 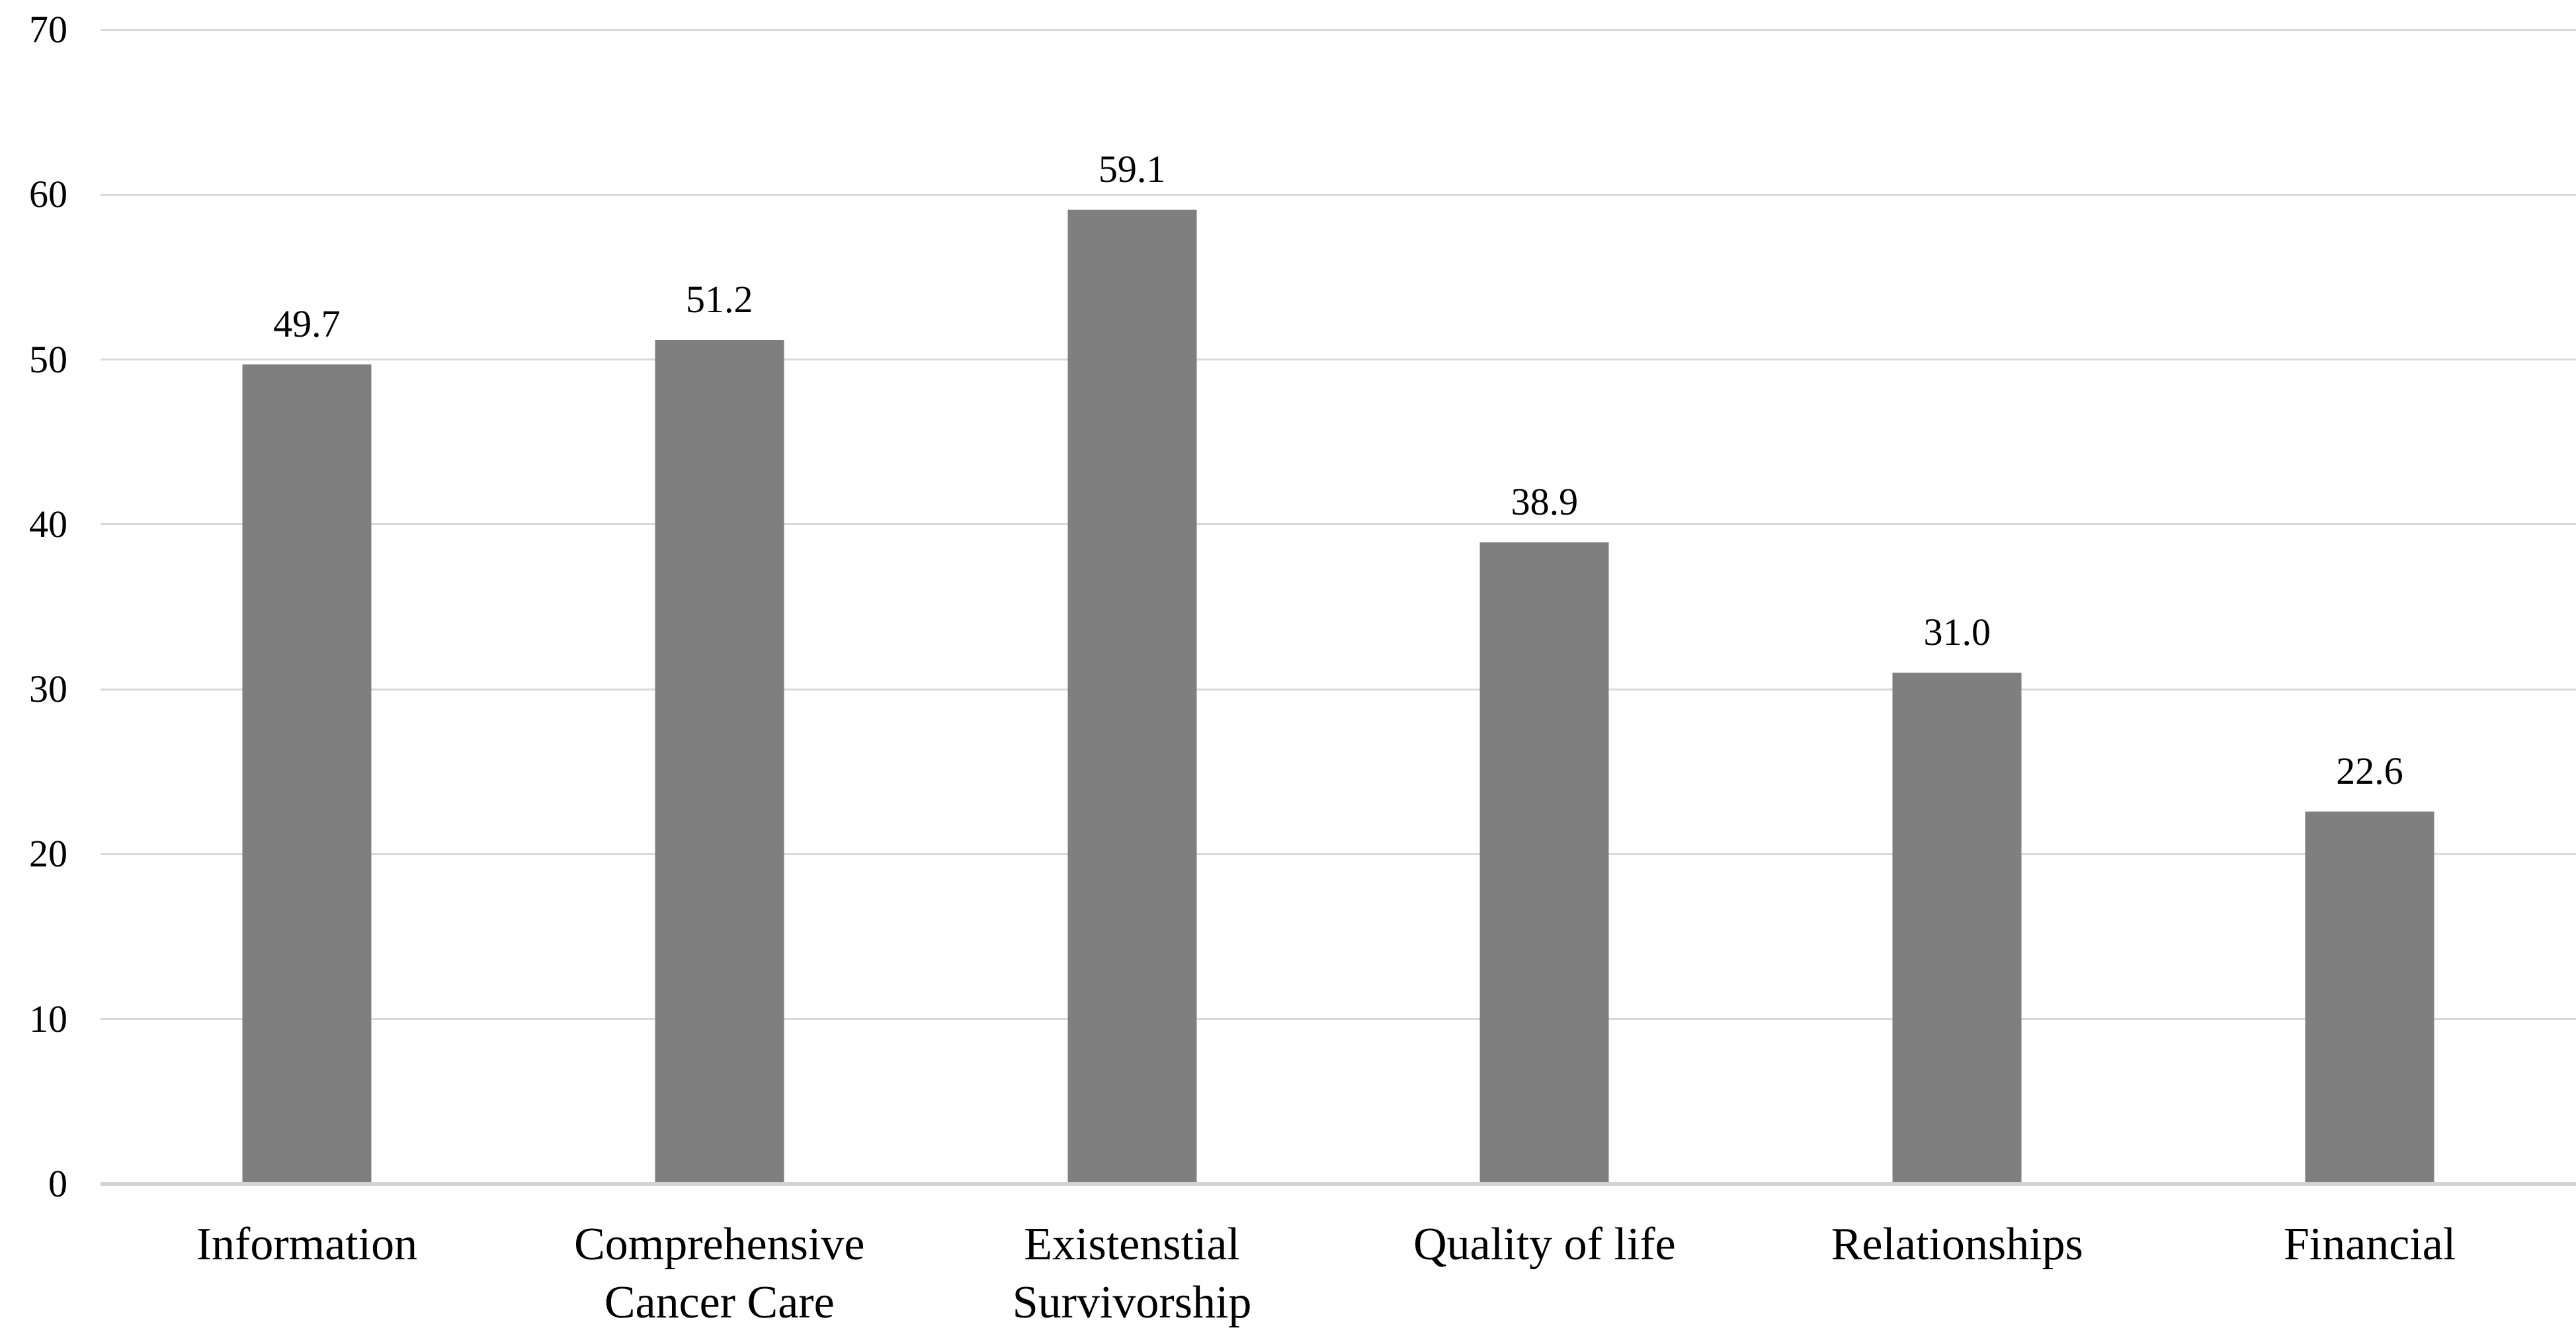 I want to click on y-axis: 0 10 20 30 40 50 60 70, so click(x=50, y=607).